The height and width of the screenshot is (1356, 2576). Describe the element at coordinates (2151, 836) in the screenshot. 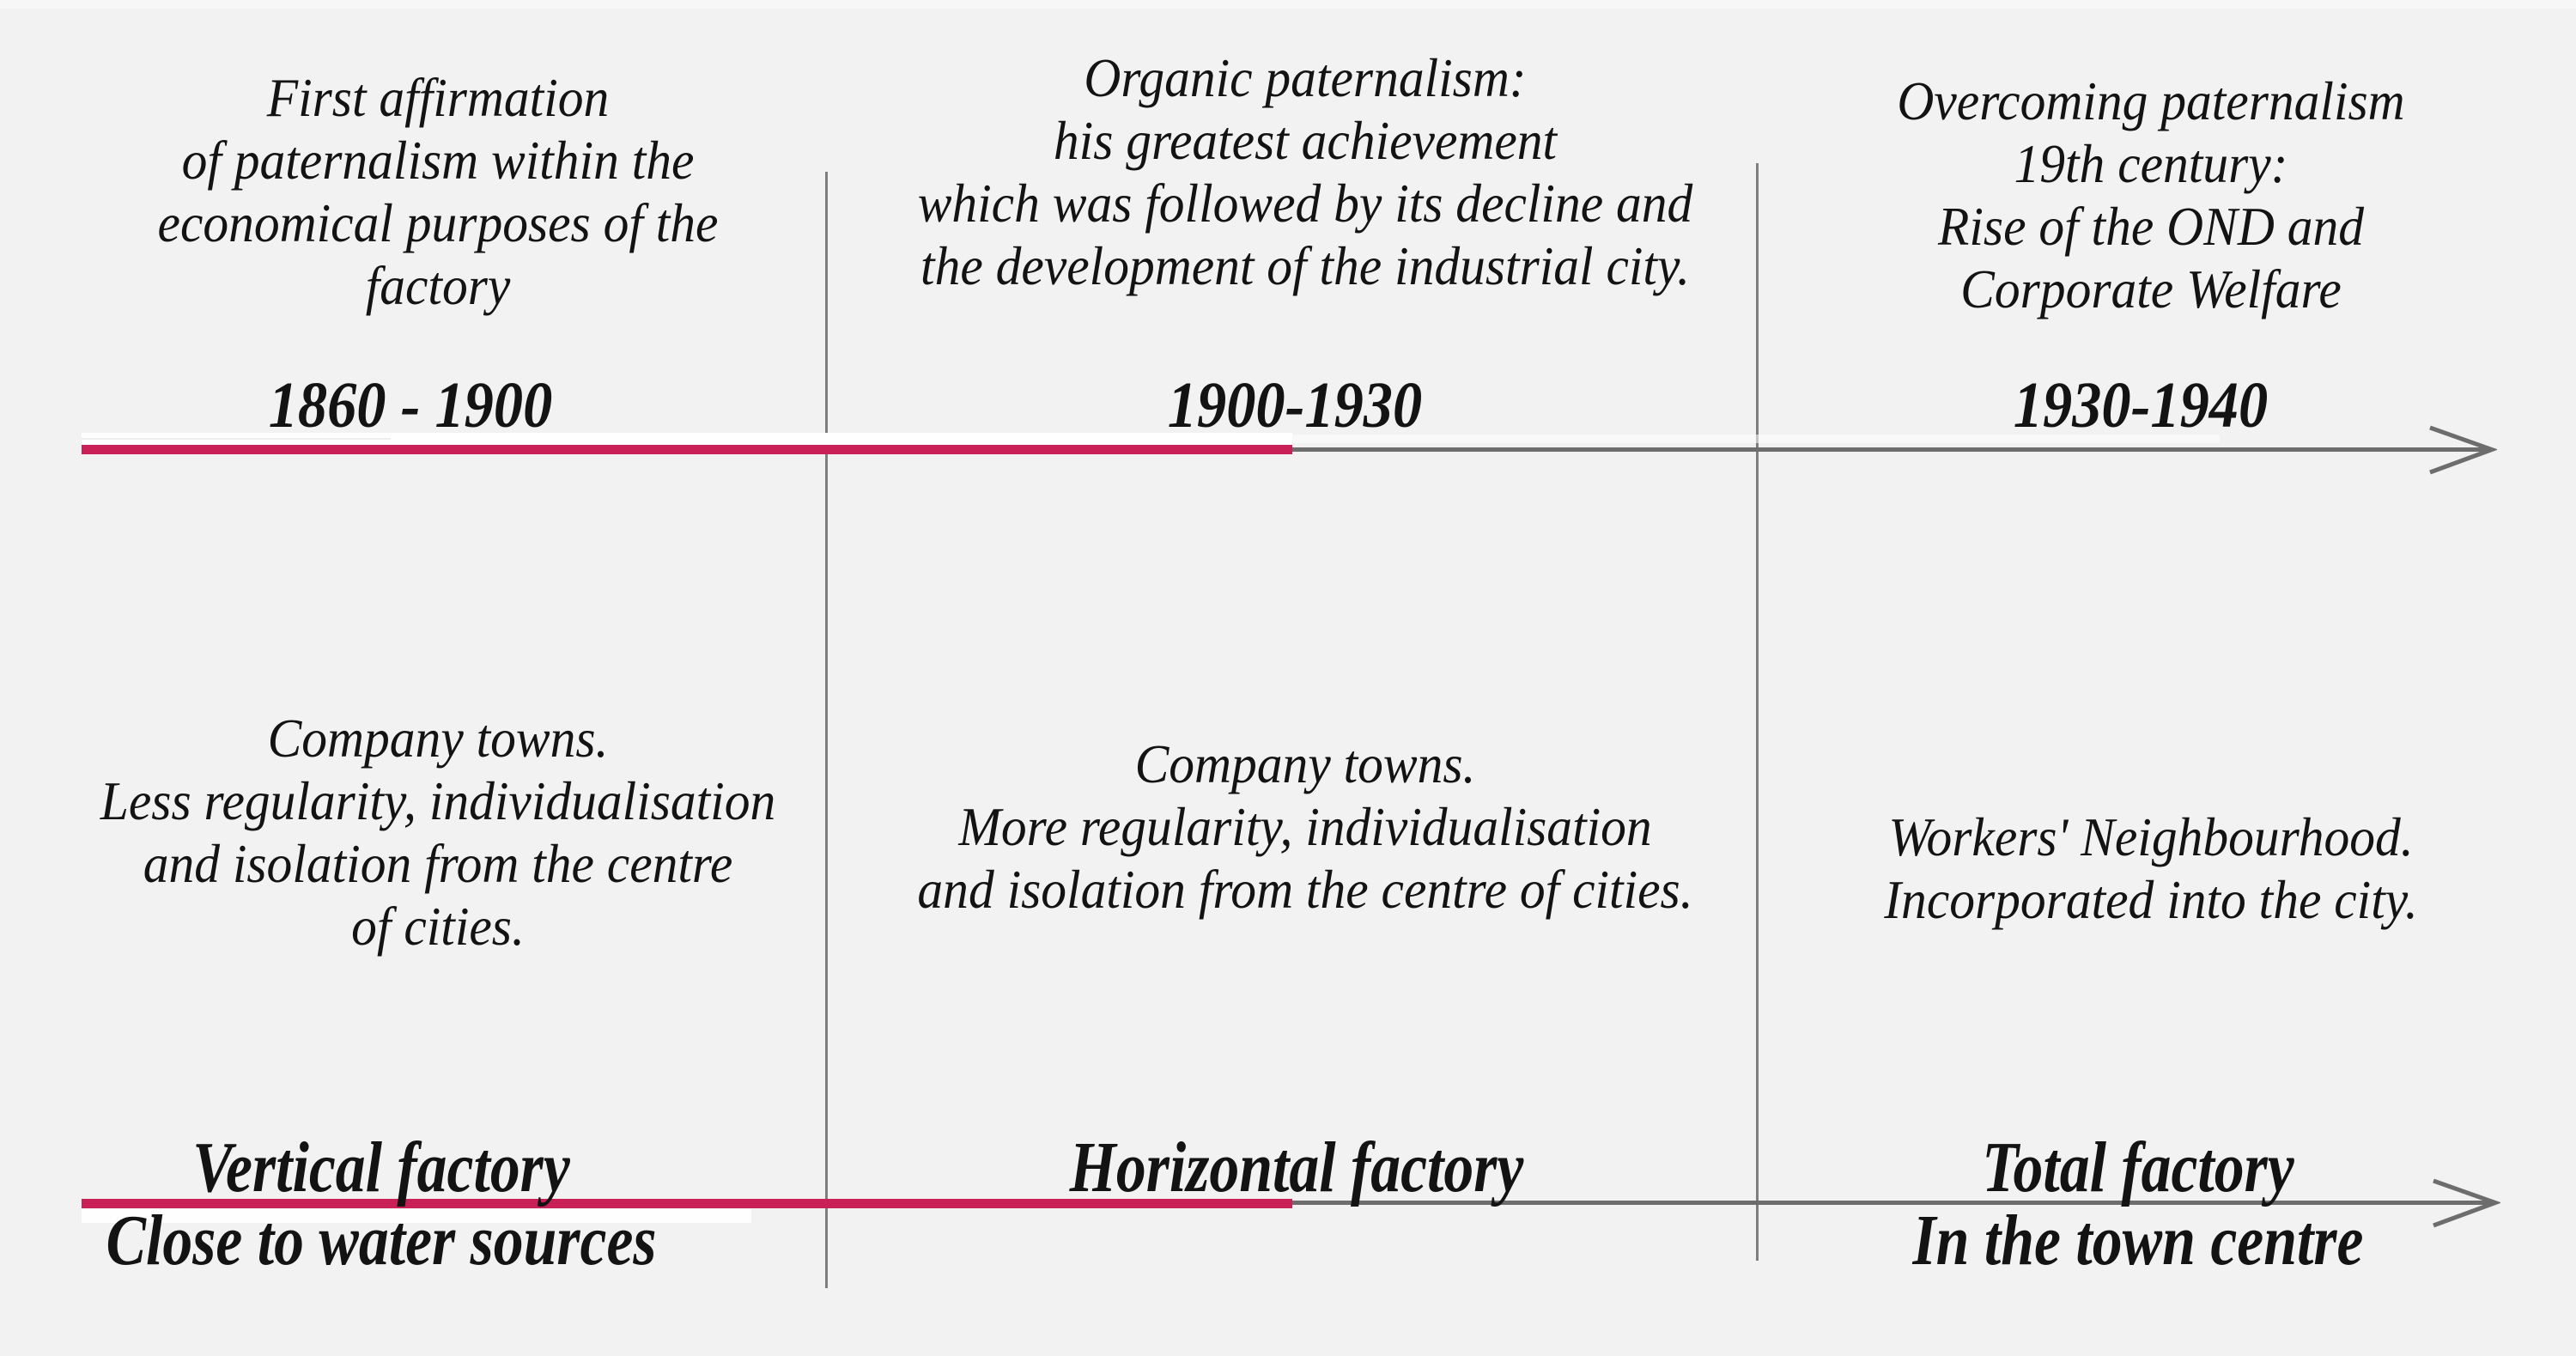

I see `phase3-town-description-line: Workers' Neighbourhood.` at that location.